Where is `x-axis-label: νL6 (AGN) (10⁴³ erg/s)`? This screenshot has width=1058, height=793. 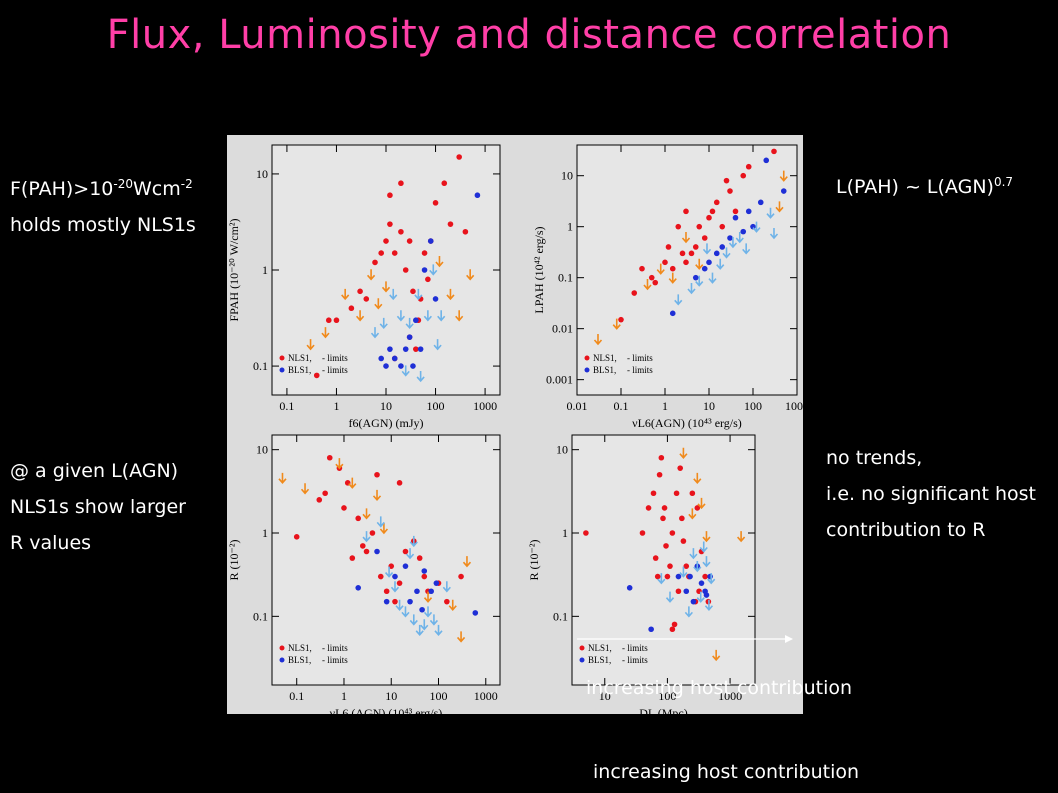
x-axis-label: νL6 (AGN) (10⁴³ erg/s) is located at coordinates (386, 710).